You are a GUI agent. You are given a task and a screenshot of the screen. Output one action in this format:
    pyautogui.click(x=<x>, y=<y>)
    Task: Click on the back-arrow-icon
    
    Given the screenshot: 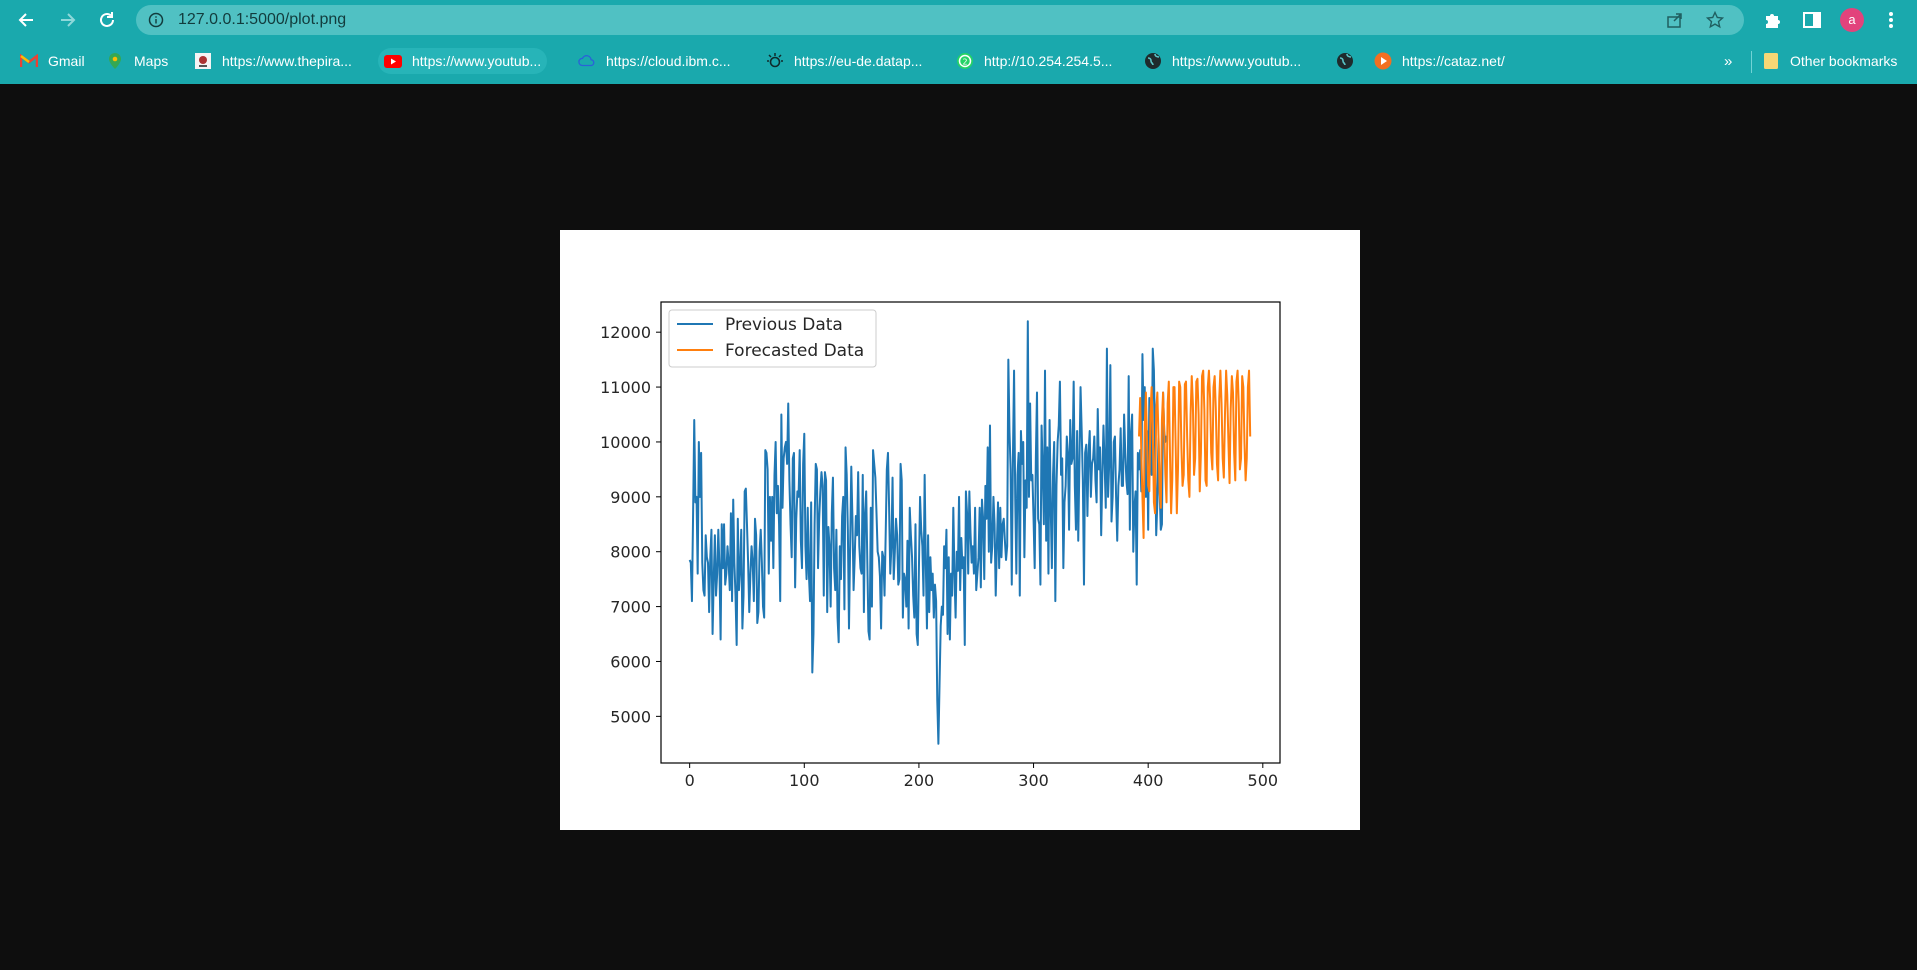 What is the action you would take?
    pyautogui.click(x=25, y=20)
    